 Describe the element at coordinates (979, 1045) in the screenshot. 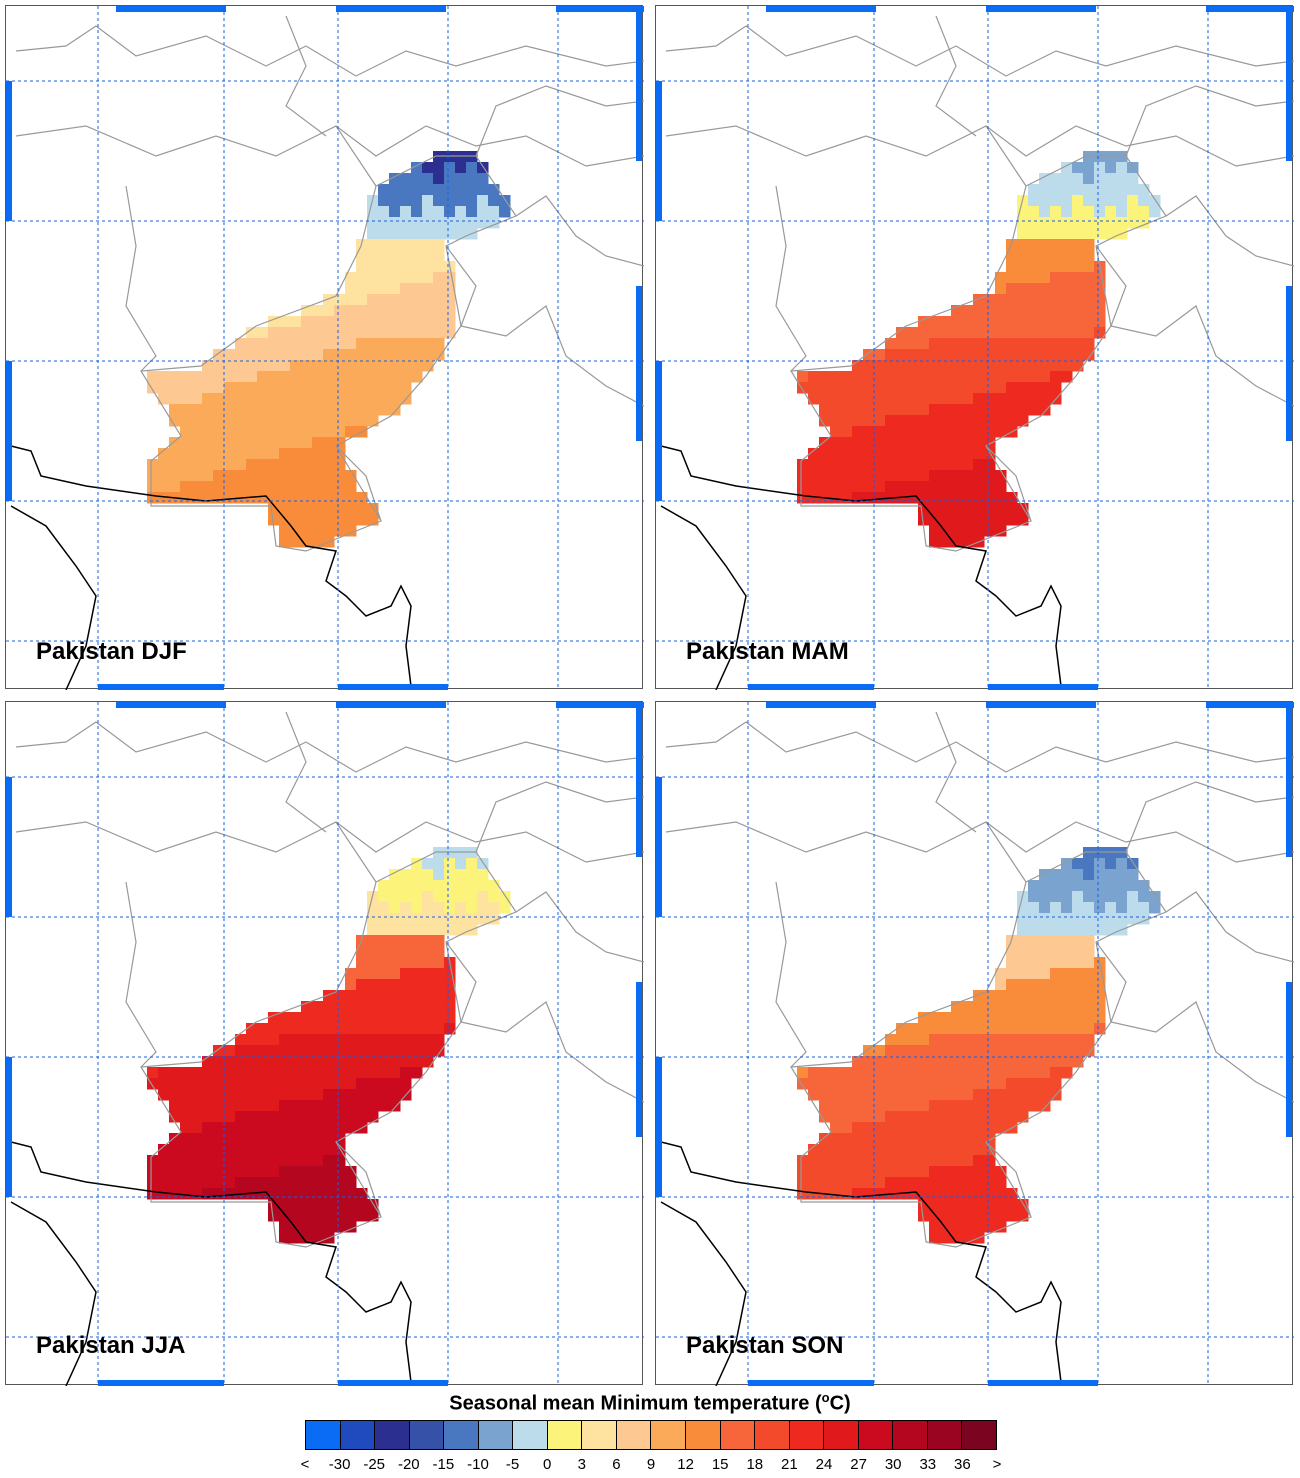

I see `temperature-grid` at that location.